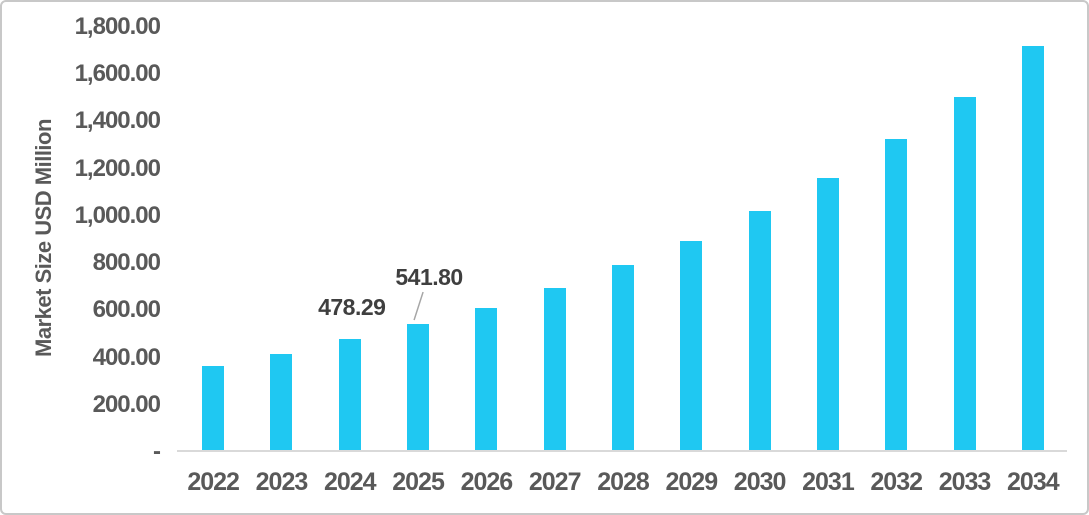 The height and width of the screenshot is (515, 1089). I want to click on x-tick-label-2030: 2030, so click(760, 482).